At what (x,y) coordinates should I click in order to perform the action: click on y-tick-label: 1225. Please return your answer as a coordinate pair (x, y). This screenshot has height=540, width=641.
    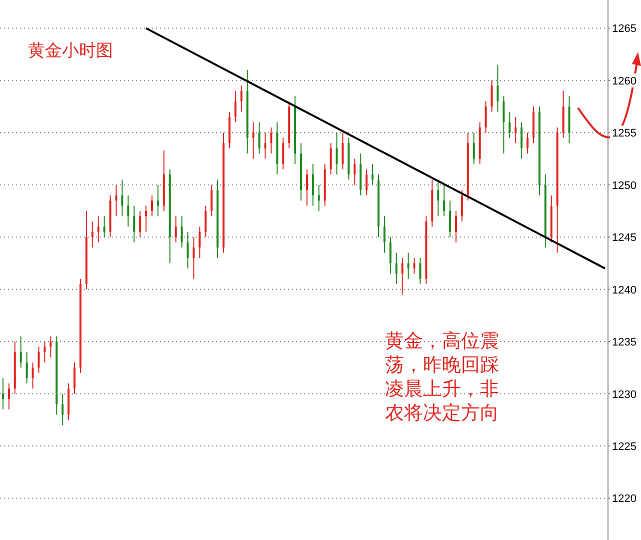
    Looking at the image, I should click on (624, 446).